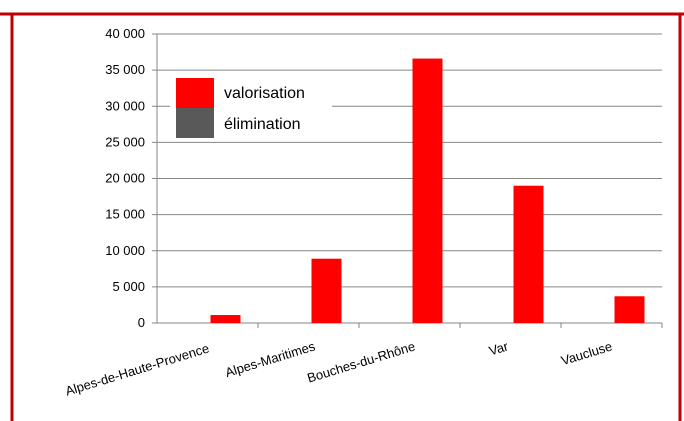 This screenshot has width=684, height=421. Describe the element at coordinates (128, 286) in the screenshot. I see `y-tick-label: 5 000` at that location.